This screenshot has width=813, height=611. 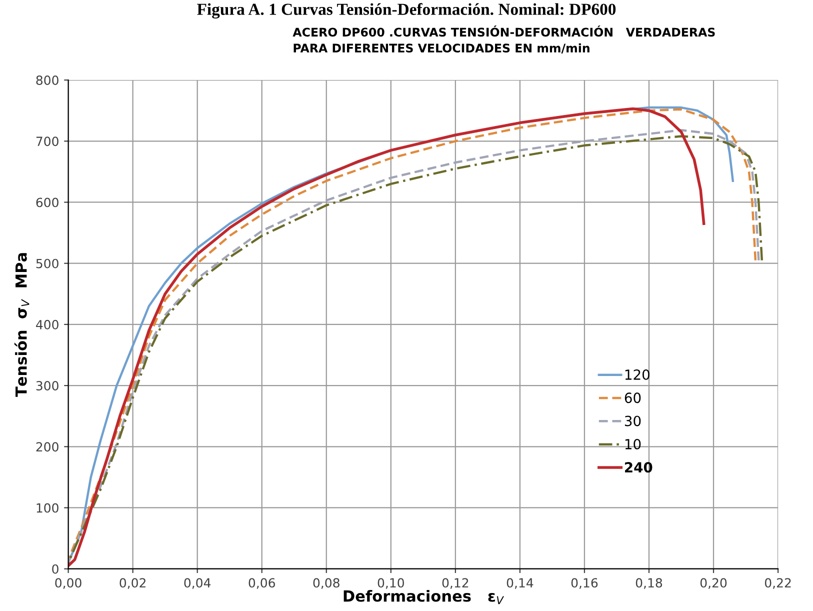 What do you see at coordinates (503, 40) in the screenshot?
I see `chart-subtitle: ACERO DP600 .CURVAS TENSIÓN-DEFORMACIÓN VERDADERAS PARA DIFERENTES VELOCIDADES EN mm/min` at bounding box center [503, 40].